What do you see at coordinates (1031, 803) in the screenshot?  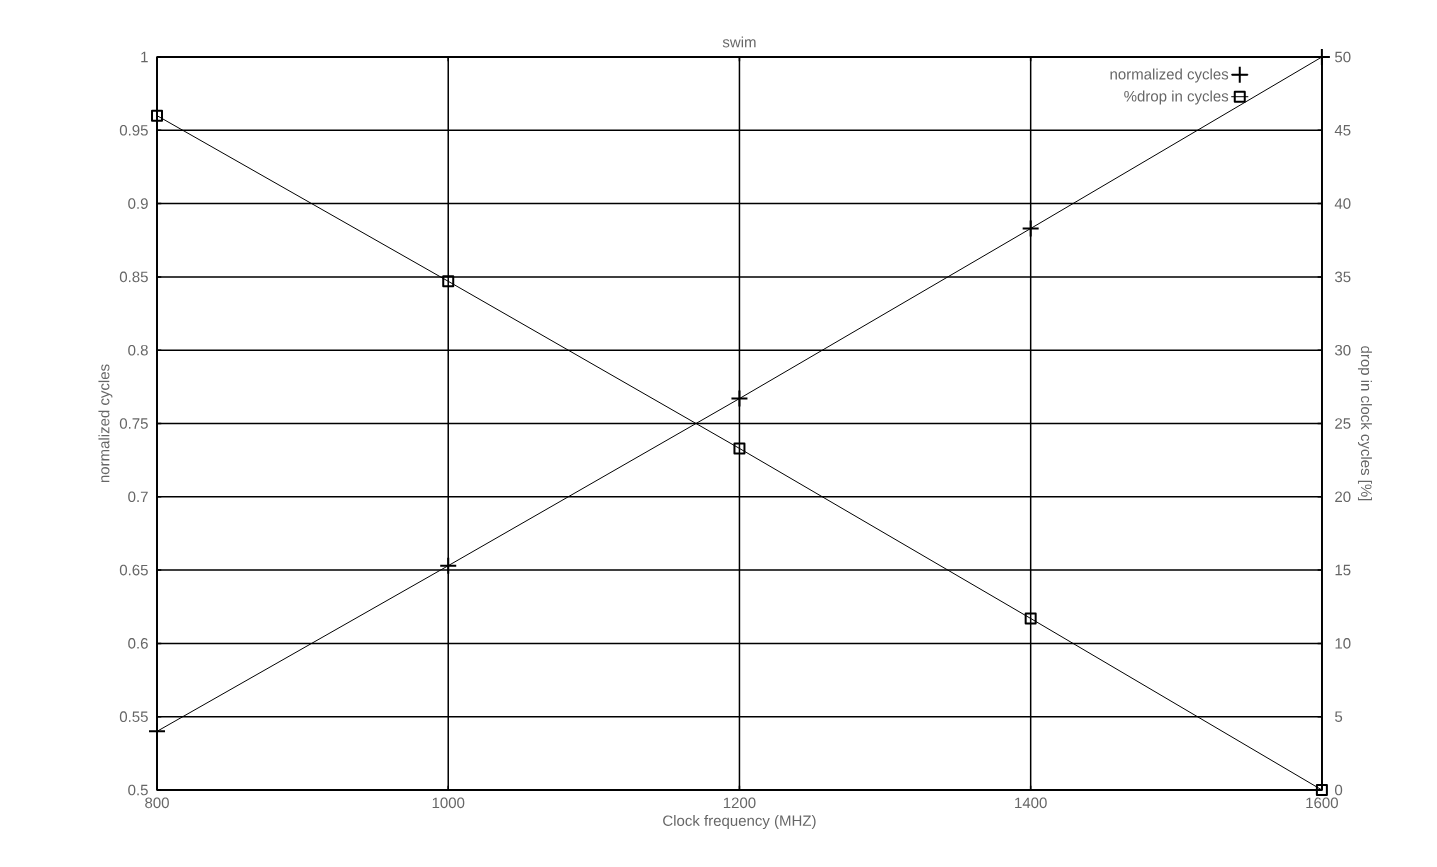 I see `x-tick-label: 1400` at bounding box center [1031, 803].